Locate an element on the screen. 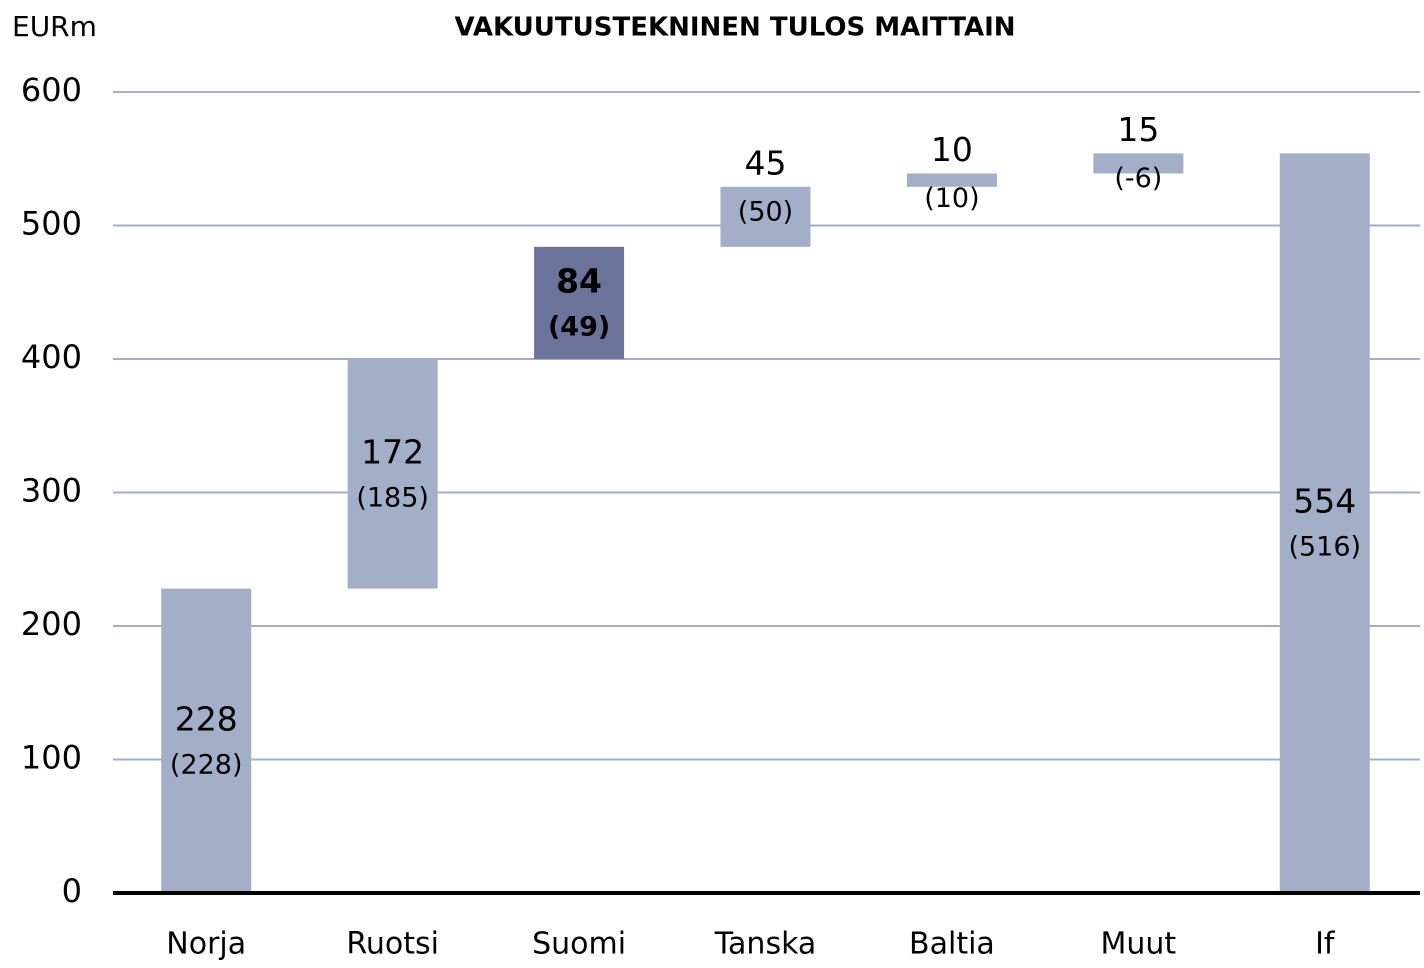 This screenshot has width=1424, height=968. previous-value-label: (10) is located at coordinates (951, 198).